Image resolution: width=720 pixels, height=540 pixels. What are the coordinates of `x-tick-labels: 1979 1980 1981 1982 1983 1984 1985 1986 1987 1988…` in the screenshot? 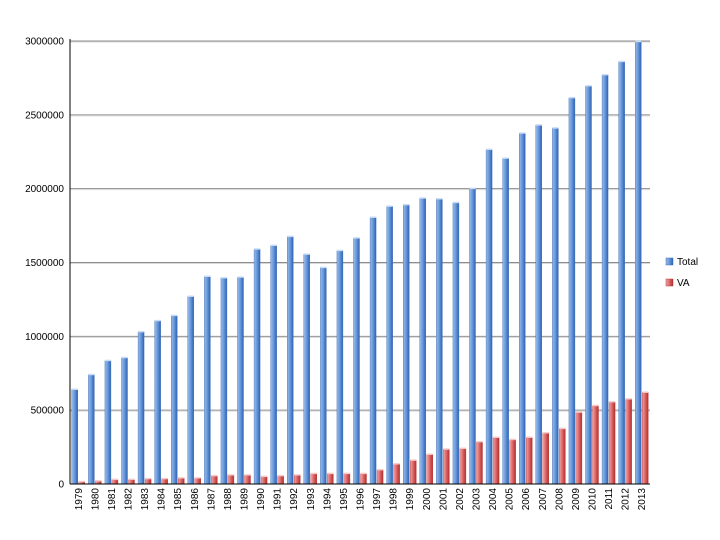 It's located at (361, 499).